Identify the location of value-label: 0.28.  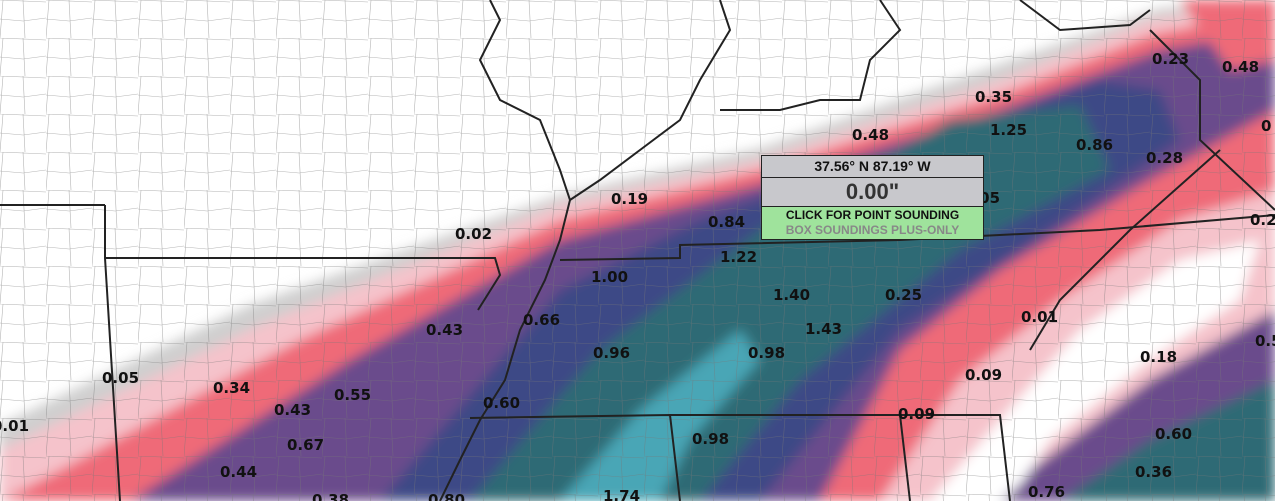
(1164, 158).